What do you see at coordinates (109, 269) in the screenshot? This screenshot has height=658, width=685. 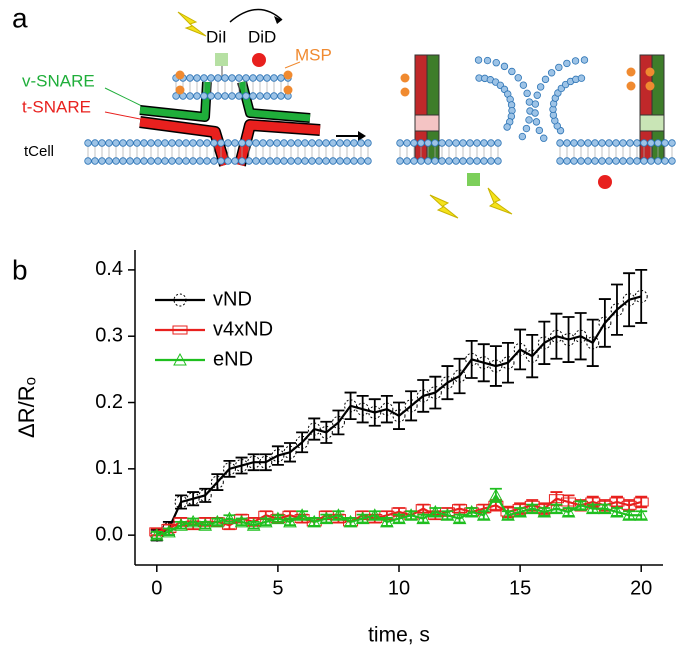 I see `y-tick-label: 0.4` at bounding box center [109, 269].